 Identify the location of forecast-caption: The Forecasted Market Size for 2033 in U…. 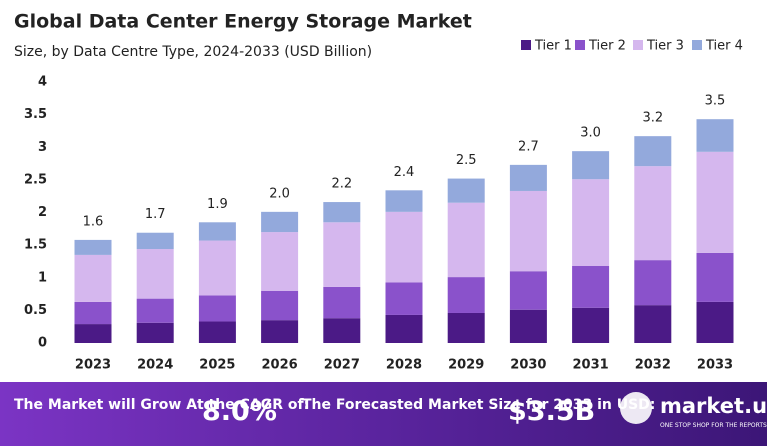
(479, 405).